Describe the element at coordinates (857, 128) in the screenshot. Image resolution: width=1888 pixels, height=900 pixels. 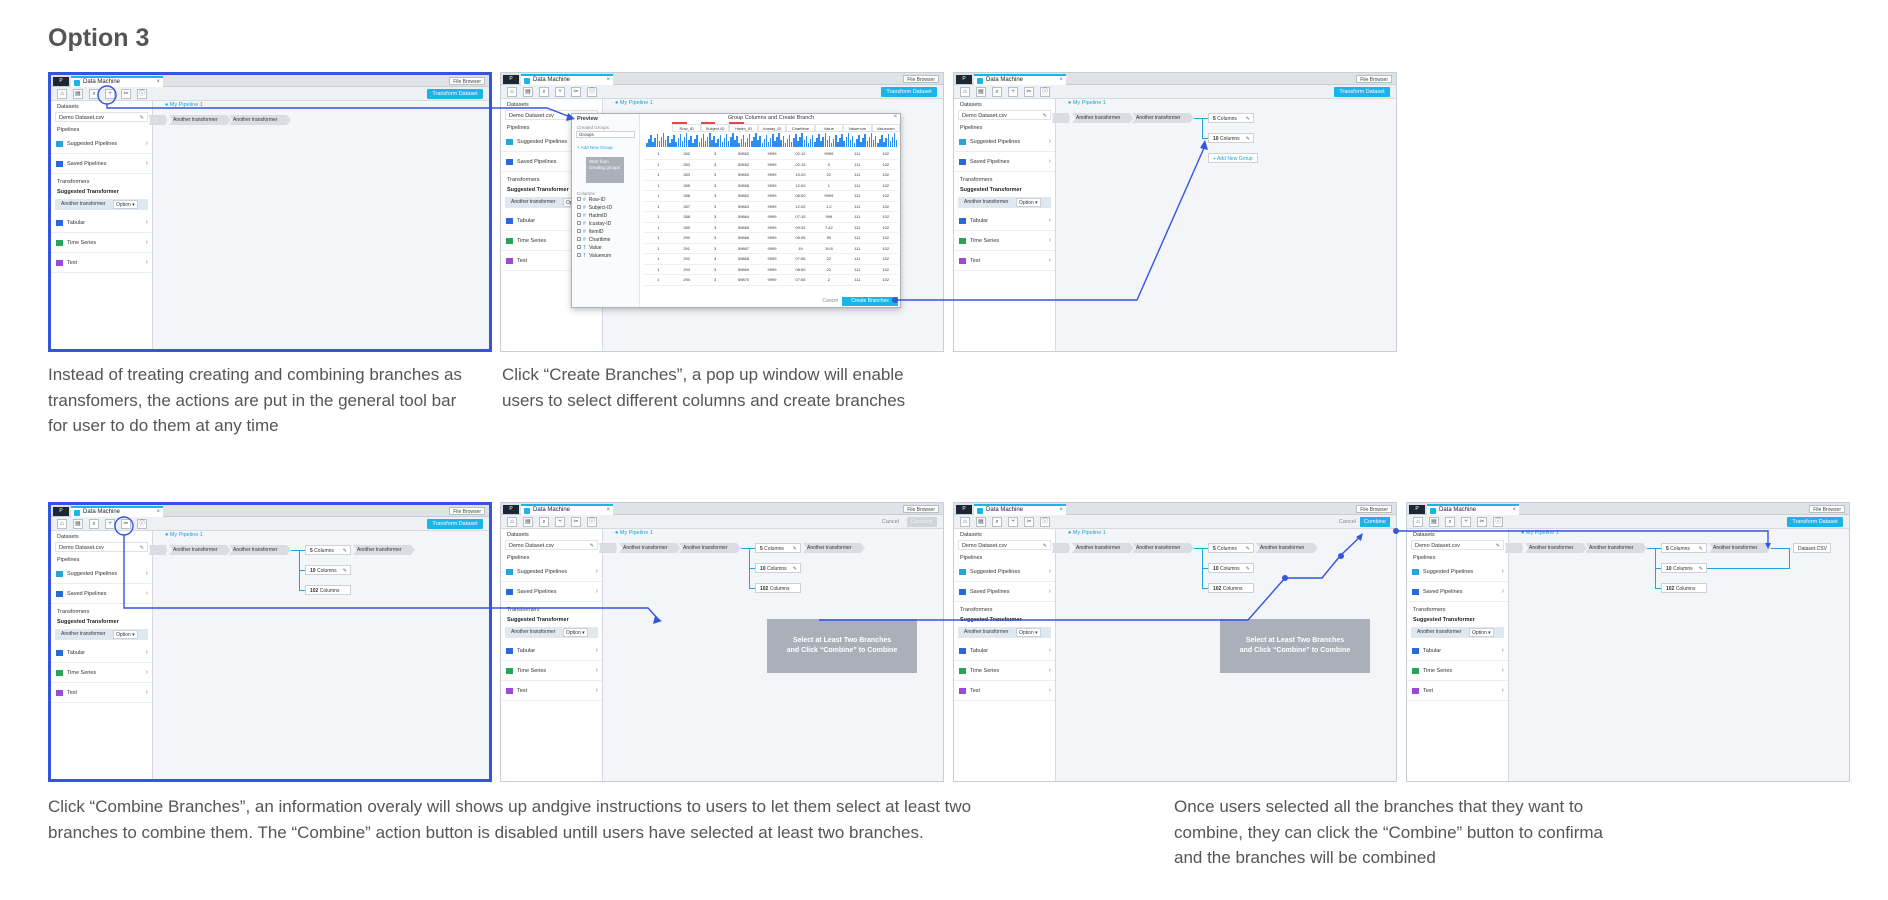
I see `column-header: Valuenum` at that location.